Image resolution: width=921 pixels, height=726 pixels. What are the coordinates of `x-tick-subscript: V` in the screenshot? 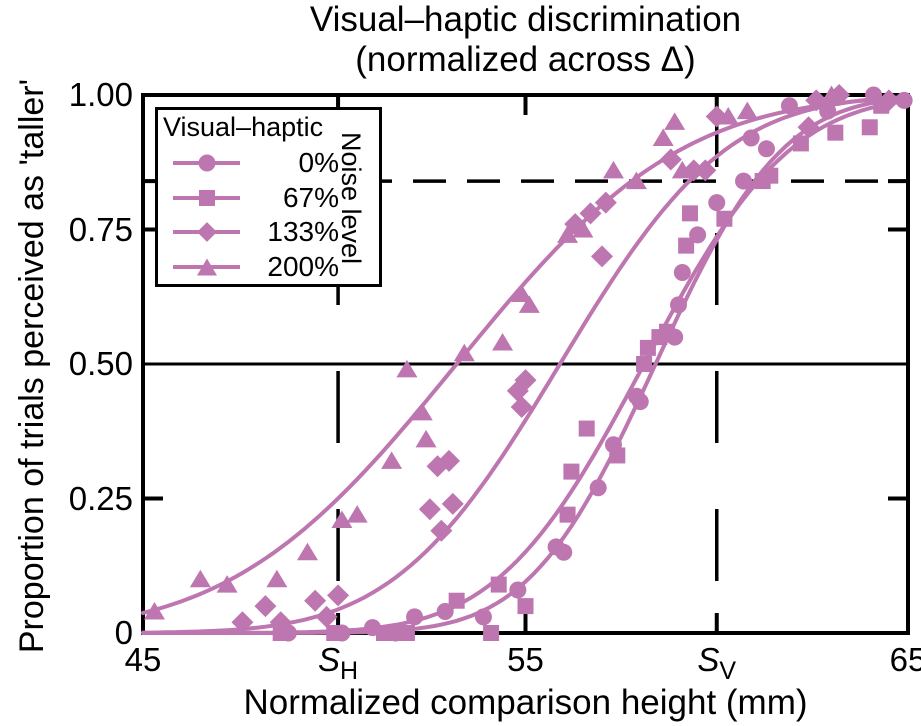 It's located at (728, 671).